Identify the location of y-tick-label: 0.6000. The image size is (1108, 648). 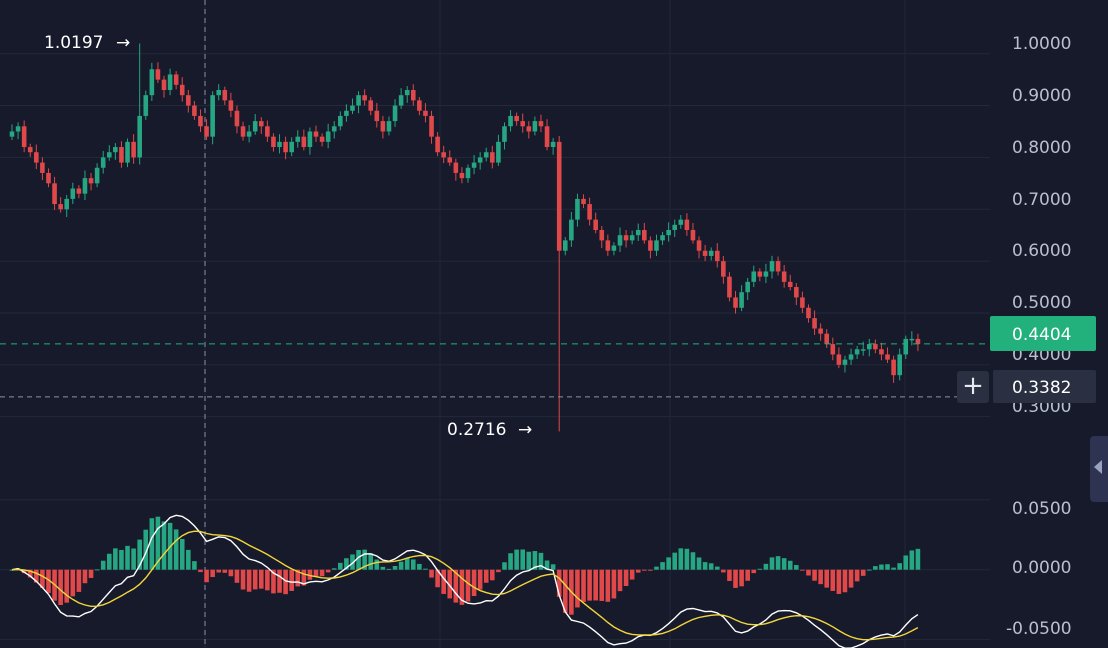
(1041, 251).